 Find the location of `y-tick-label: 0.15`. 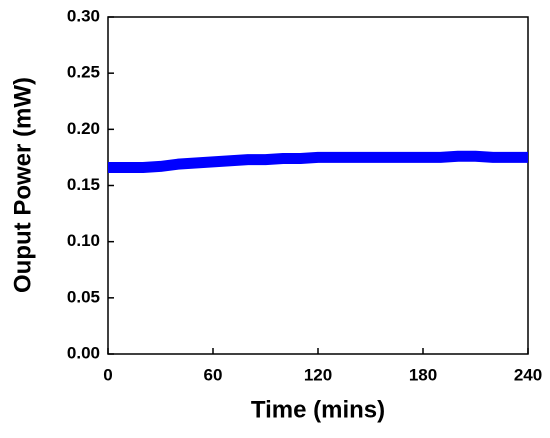

y-tick-label: 0.15 is located at coordinates (83, 184).